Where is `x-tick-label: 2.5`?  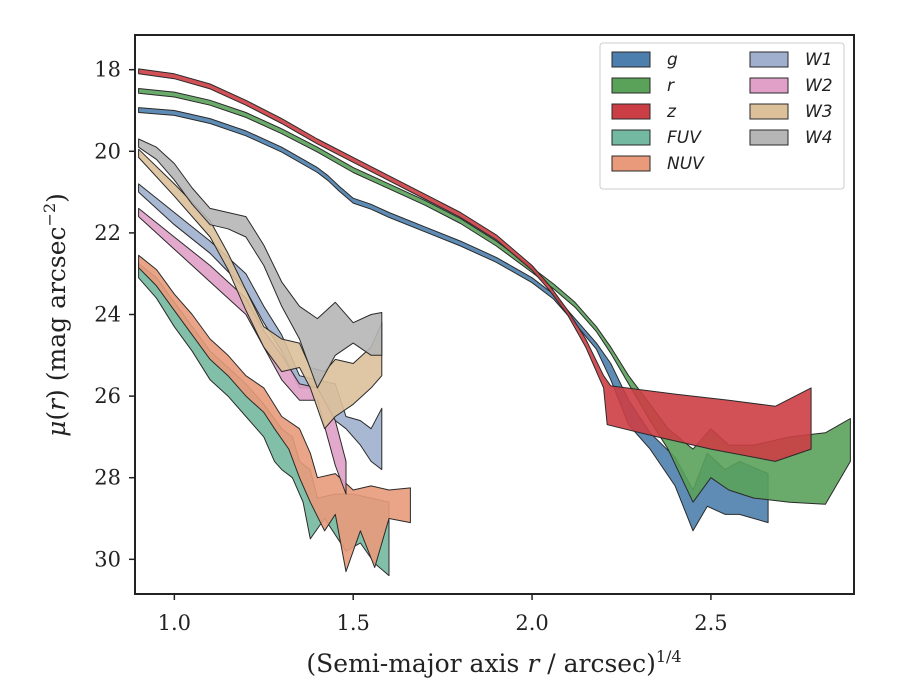 x-tick-label: 2.5 is located at coordinates (710, 623).